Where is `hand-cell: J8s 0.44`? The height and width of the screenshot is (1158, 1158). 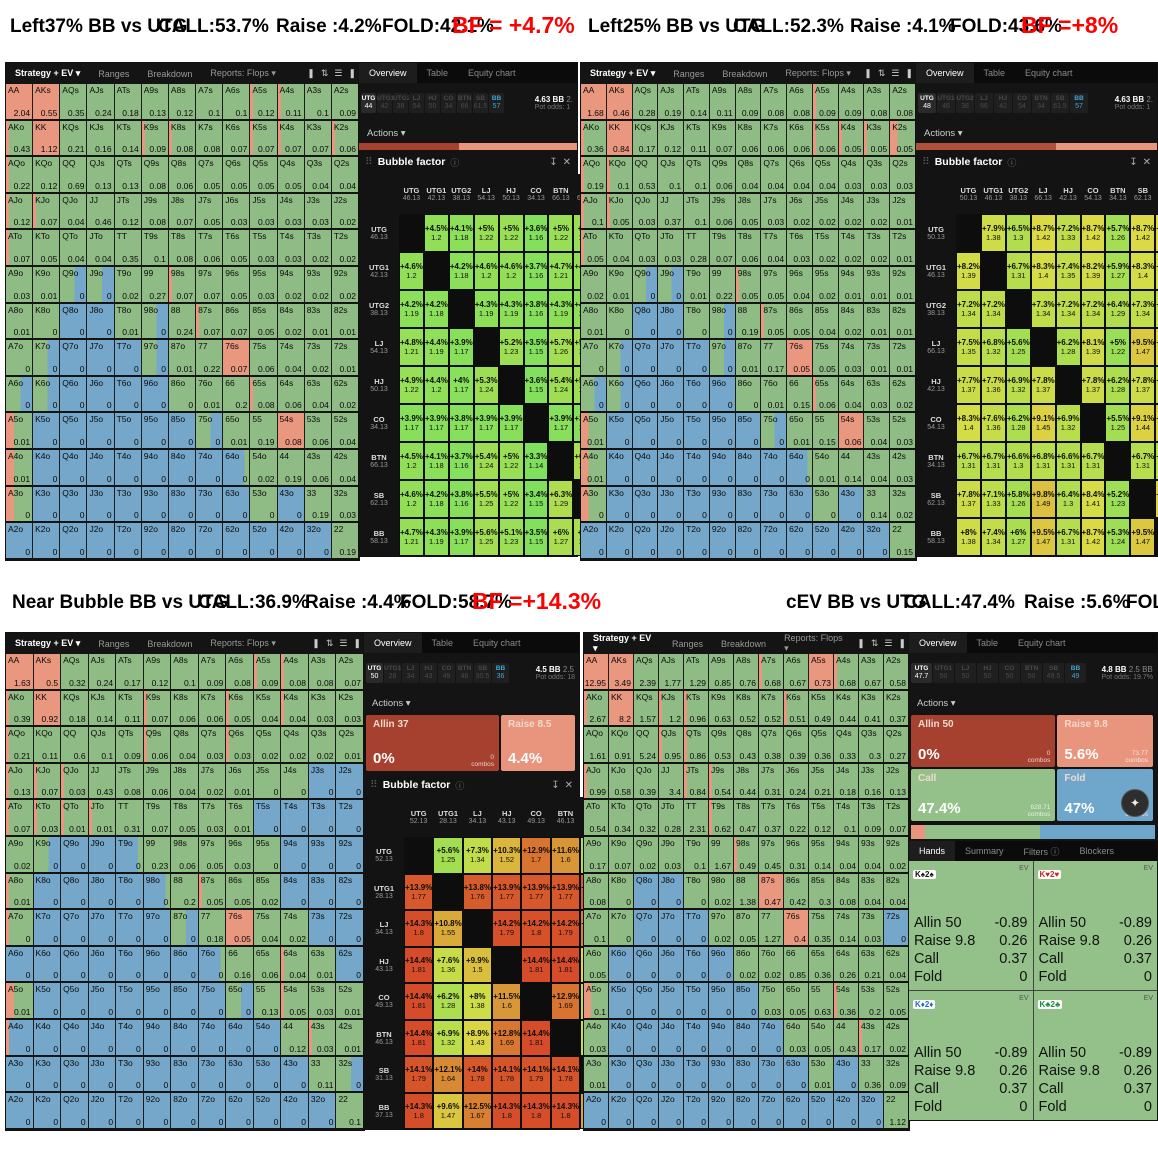
hand-cell: J8s 0.44 is located at coordinates (746, 782).